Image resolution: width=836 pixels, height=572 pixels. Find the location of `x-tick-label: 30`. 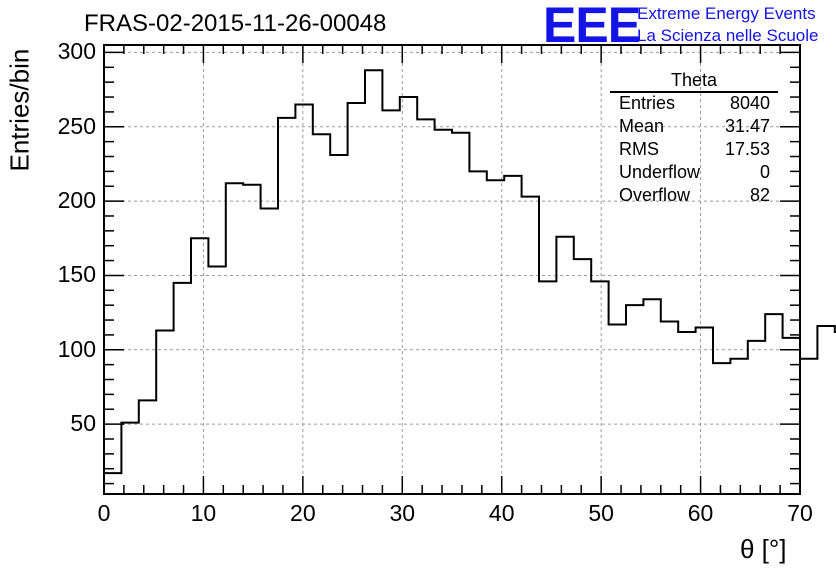

x-tick-label: 30 is located at coordinates (402, 513).